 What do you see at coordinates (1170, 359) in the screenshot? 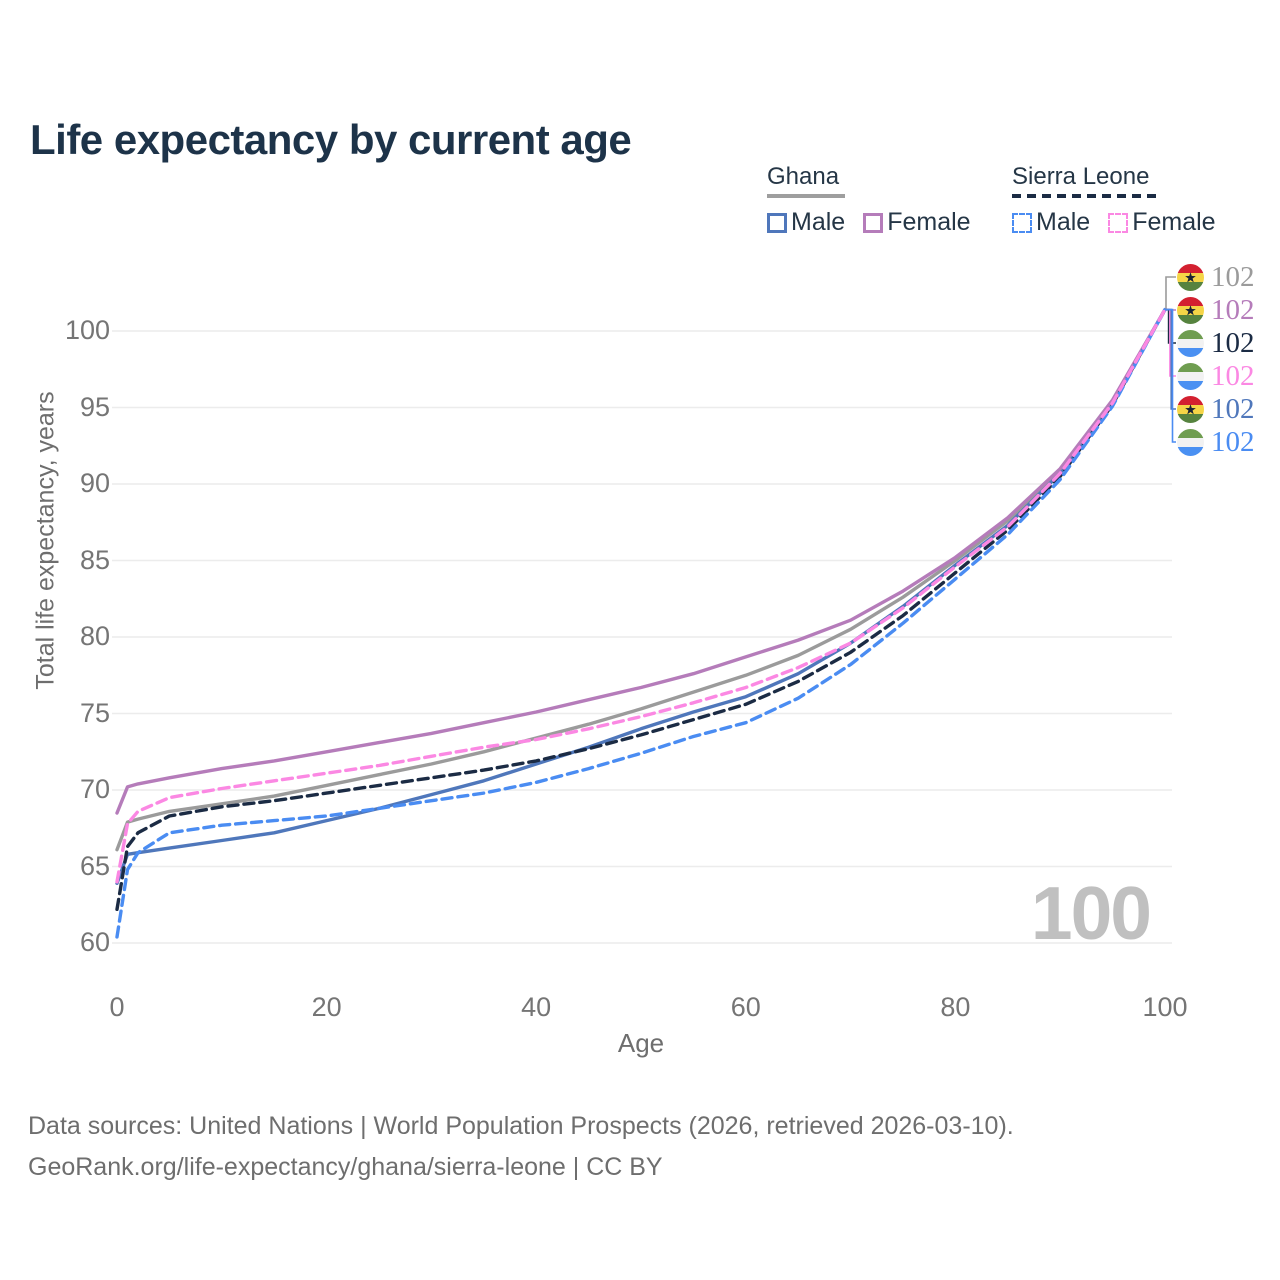
I see `end-label-connector-ghana-male` at bounding box center [1170, 359].